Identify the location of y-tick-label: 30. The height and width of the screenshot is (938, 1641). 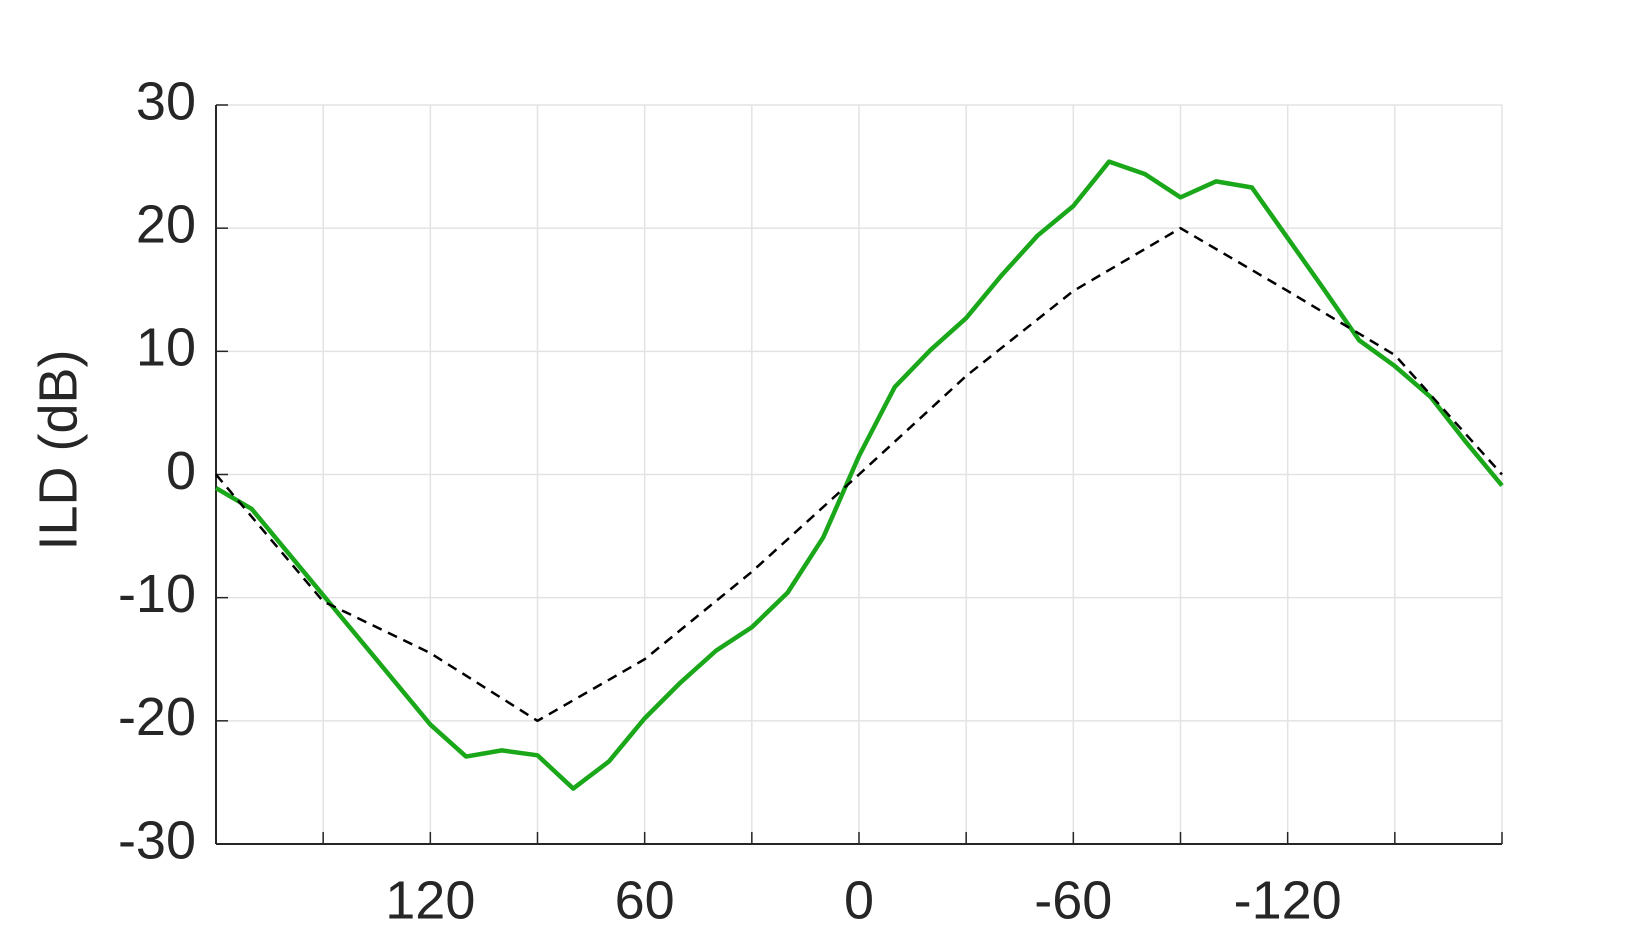
(166, 101).